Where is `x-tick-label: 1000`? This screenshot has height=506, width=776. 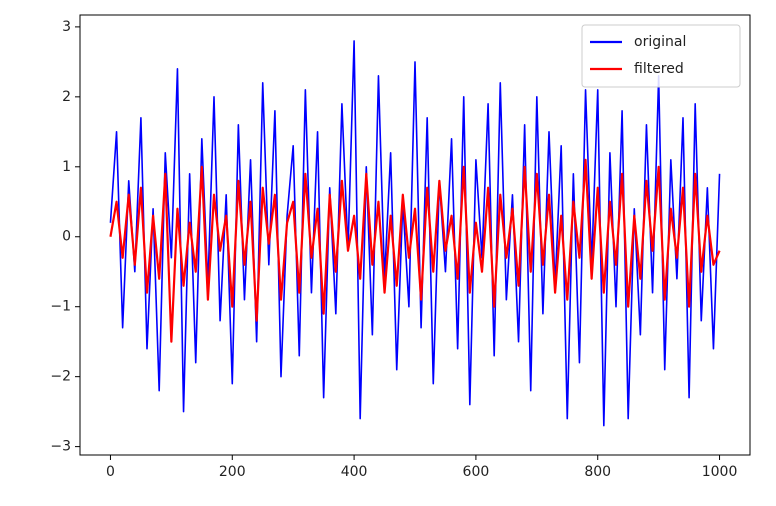
x-tick-label: 1000 is located at coordinates (720, 472).